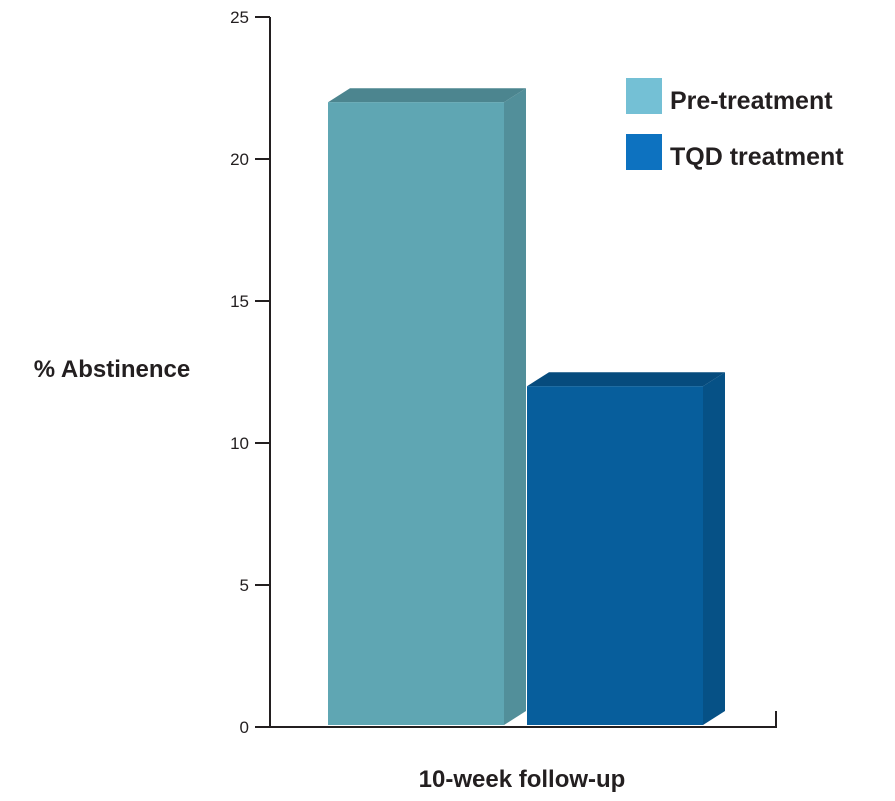 The image size is (895, 801). What do you see at coordinates (644, 152) in the screenshot?
I see `legend-swatch-tqd-treatment` at bounding box center [644, 152].